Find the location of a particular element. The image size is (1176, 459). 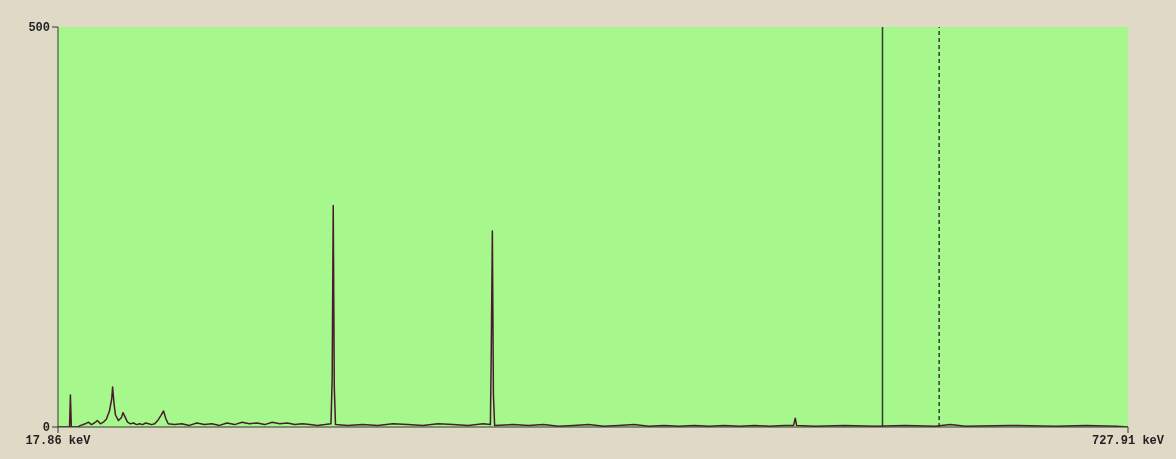

y-tick-label: 500 is located at coordinates (39, 28).